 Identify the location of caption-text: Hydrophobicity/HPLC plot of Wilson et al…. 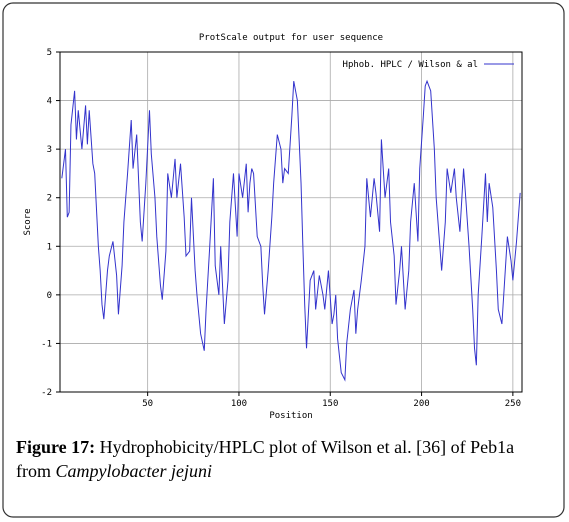
(304, 447).